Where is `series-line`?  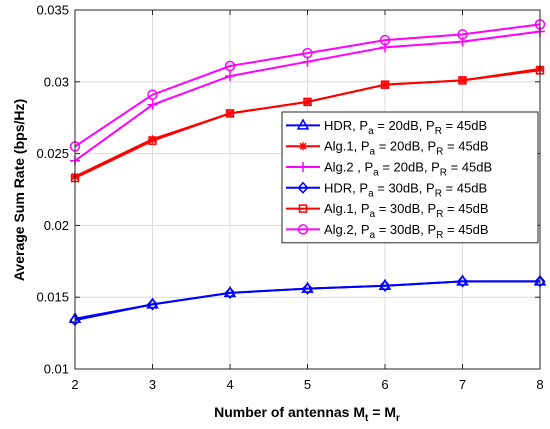 series-line is located at coordinates (307, 301).